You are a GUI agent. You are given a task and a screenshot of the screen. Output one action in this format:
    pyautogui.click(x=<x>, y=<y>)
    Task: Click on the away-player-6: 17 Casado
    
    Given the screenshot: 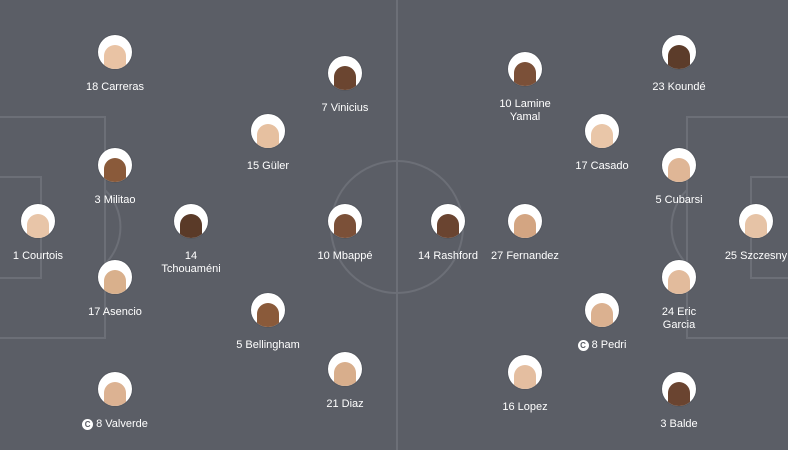 What is the action you would take?
    pyautogui.click(x=602, y=143)
    